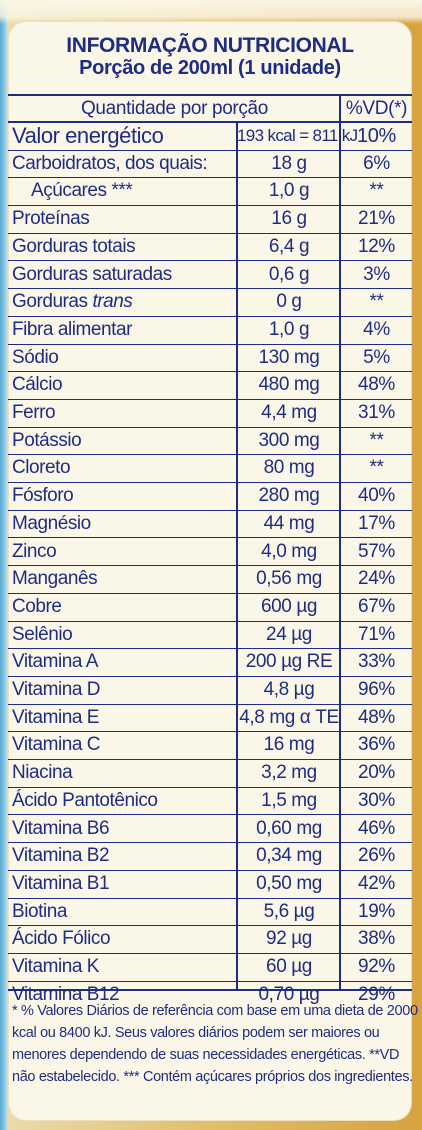  What do you see at coordinates (289, 440) in the screenshot?
I see `nutrient-amount: 300 mg` at bounding box center [289, 440].